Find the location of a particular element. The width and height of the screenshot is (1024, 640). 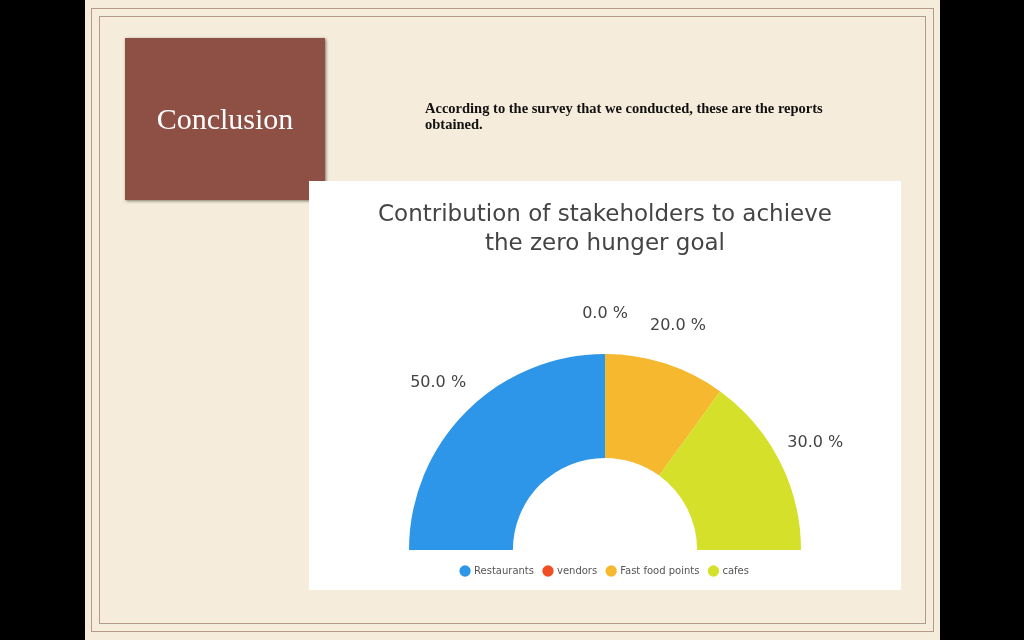

data-label: 20.0 % is located at coordinates (677, 324).